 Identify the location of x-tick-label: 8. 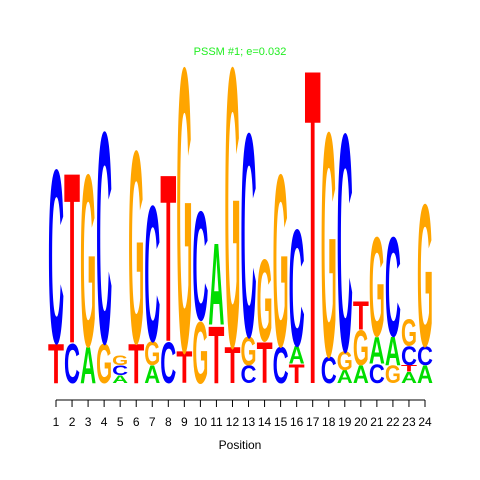
(168, 422).